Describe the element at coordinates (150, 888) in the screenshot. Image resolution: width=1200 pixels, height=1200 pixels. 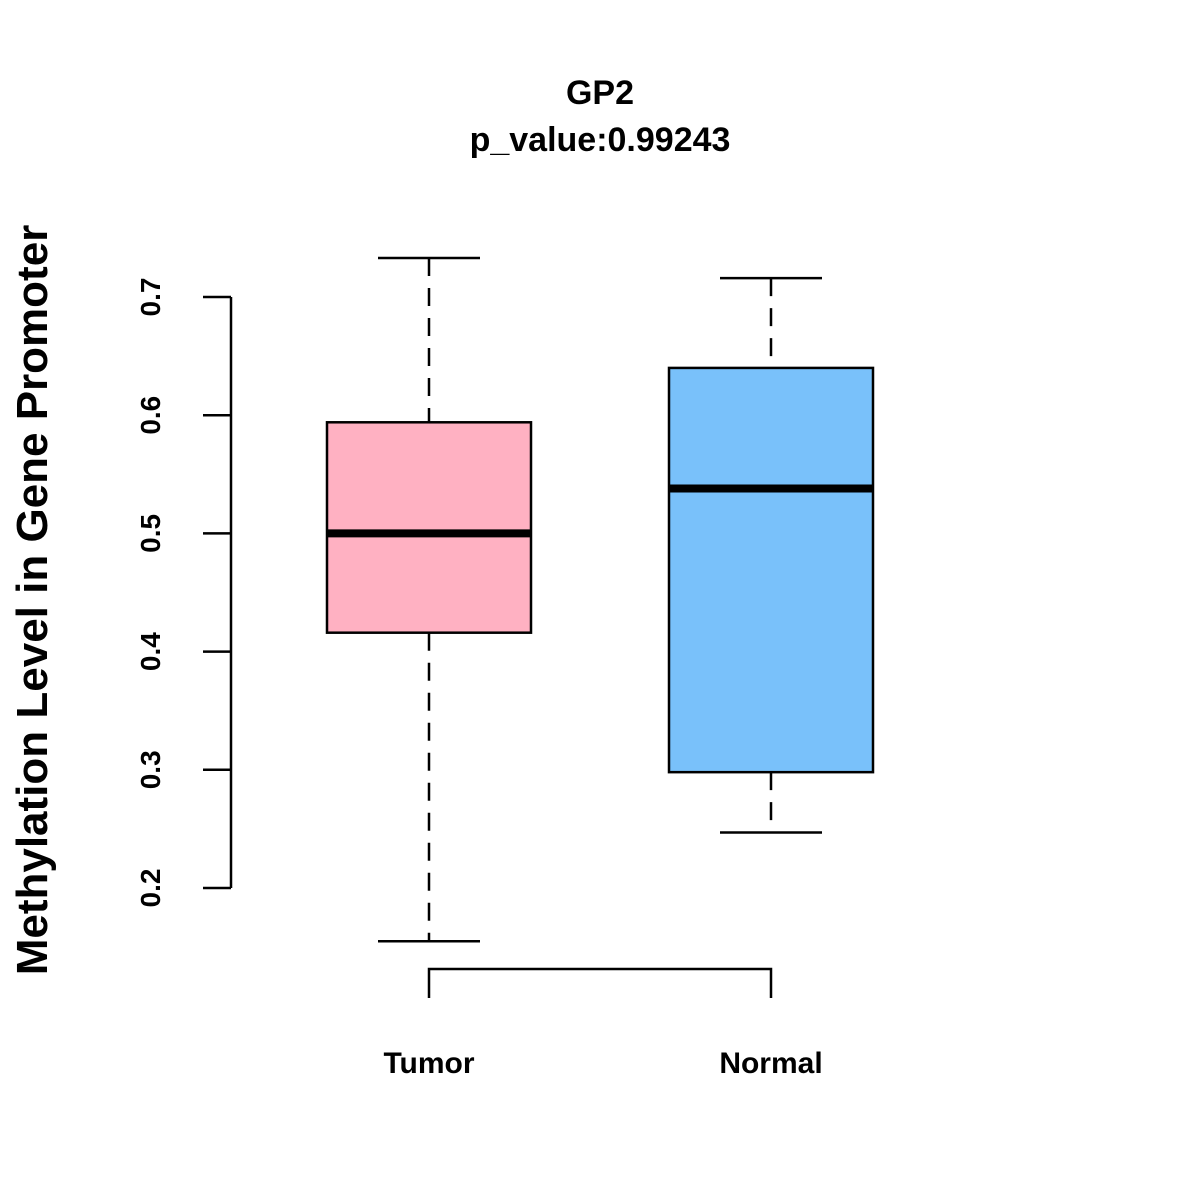
I see `y-tick-label: 0.2` at that location.